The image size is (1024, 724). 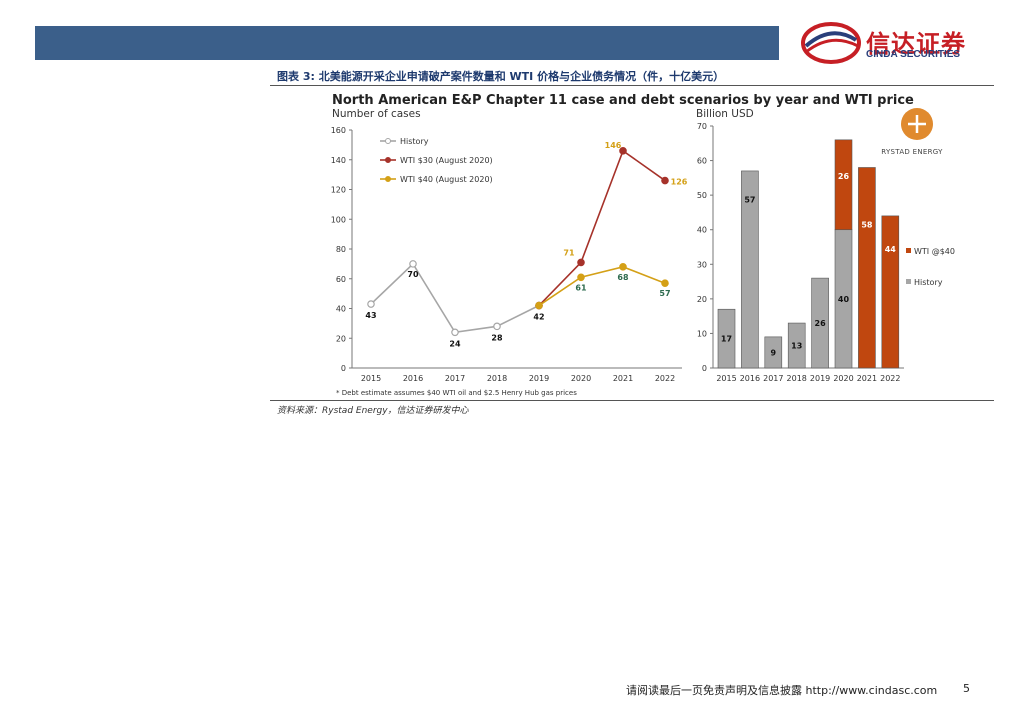 I want to click on line-x-tick-label: 2018, so click(x=497, y=378).